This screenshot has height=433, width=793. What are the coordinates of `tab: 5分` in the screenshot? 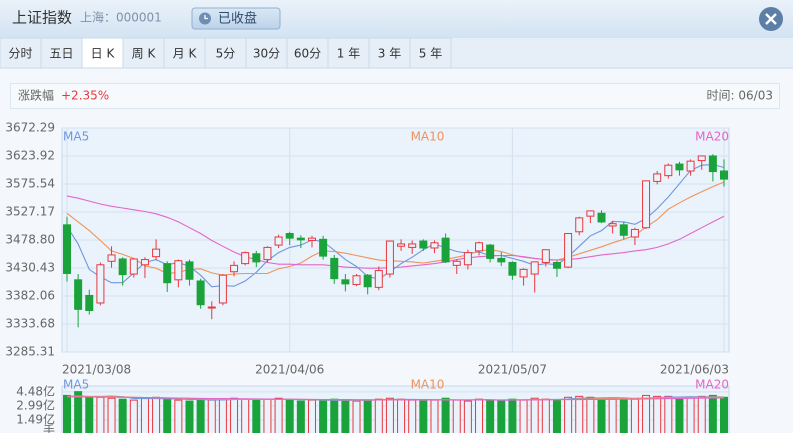 It's located at (225, 53).